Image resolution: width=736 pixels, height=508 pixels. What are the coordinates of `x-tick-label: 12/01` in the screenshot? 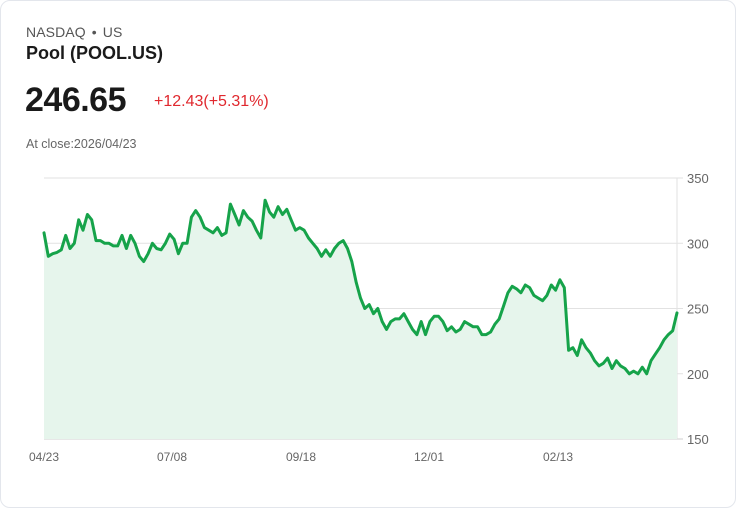 It's located at (429, 457).